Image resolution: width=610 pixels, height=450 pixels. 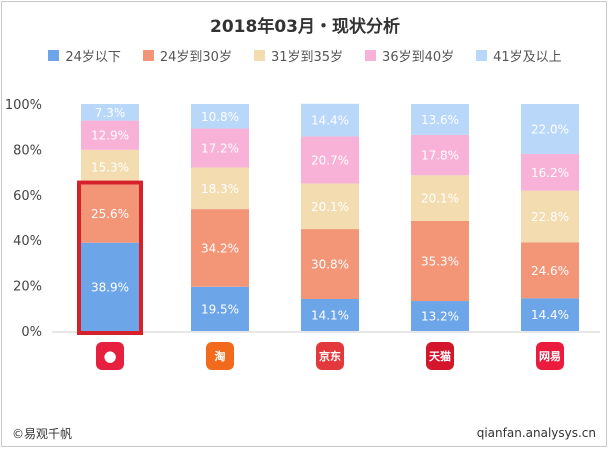 I want to click on legend-label-1: 24岁到30岁, so click(x=195, y=57).